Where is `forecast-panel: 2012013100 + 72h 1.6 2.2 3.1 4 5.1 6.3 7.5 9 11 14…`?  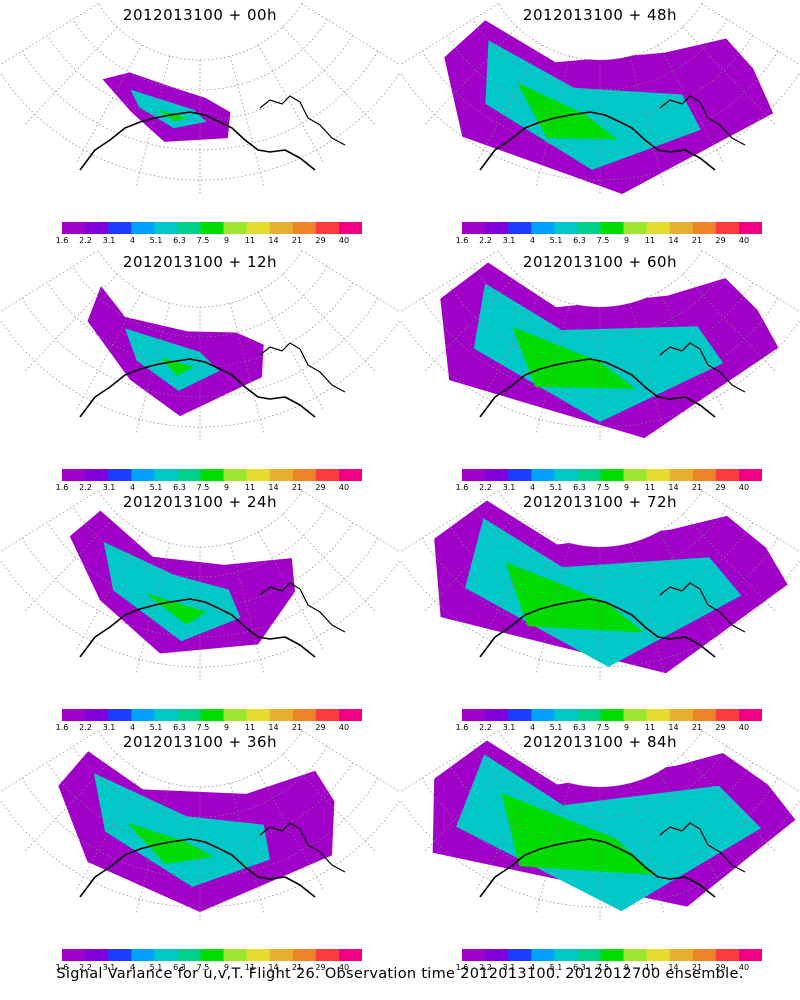
forecast-panel: 2012013100 + 72h 1.6 2.2 3.1 4 5.1 6.3 7.5 9 11 14… is located at coordinates (600, 609).